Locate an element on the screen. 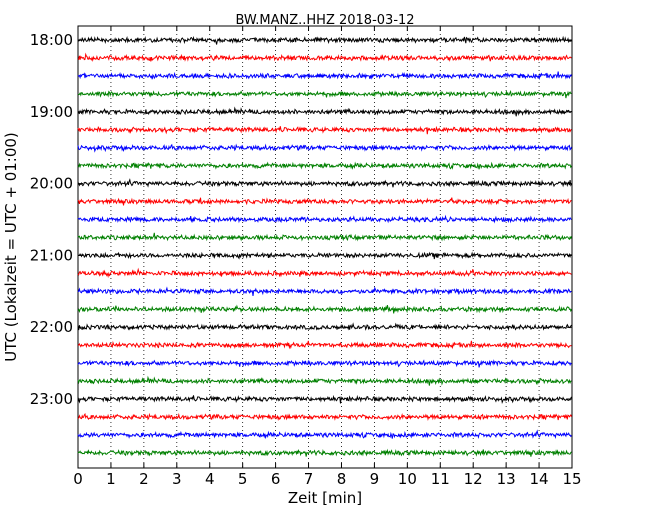 The height and width of the screenshot is (520, 650). y-tick-label-5: 23:00 is located at coordinates (51, 399).